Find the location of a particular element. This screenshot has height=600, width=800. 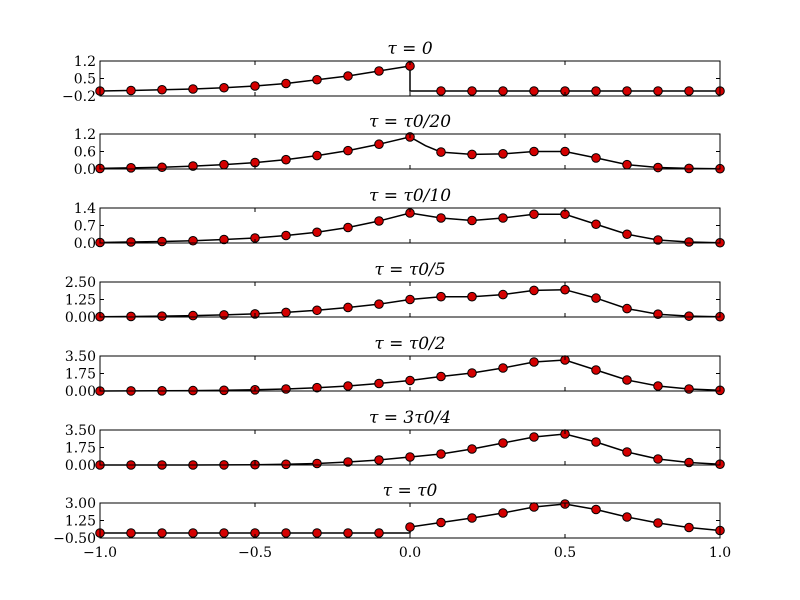

y-tick-label: 0.00 is located at coordinates (80, 392).